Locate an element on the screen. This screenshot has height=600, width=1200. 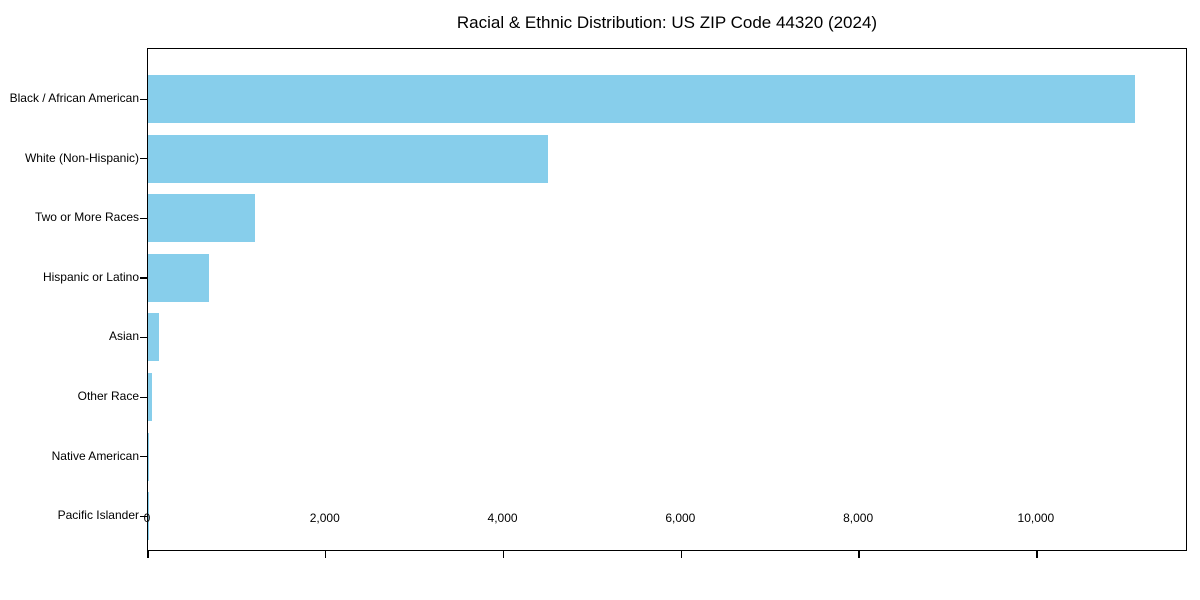
category-label: Other Race is located at coordinates (108, 396).